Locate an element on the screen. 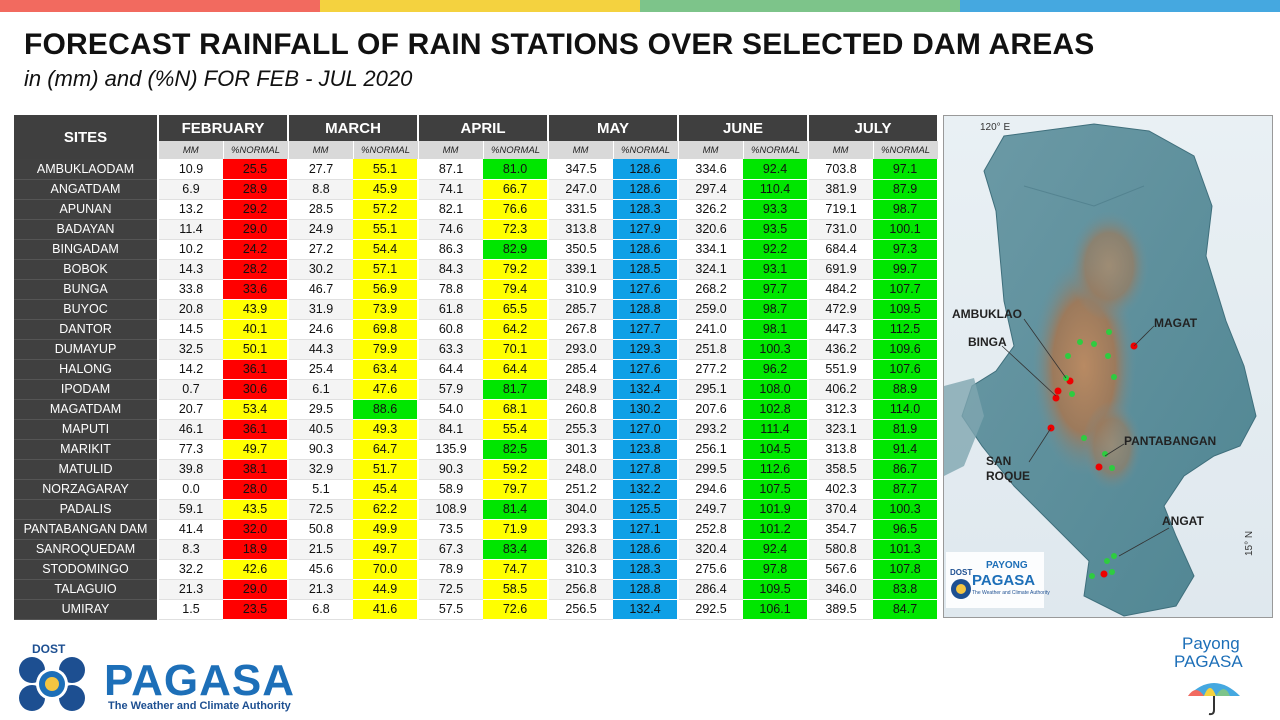 The width and height of the screenshot is (1280, 720). mm-value-cell: 256.1 is located at coordinates (711, 449).